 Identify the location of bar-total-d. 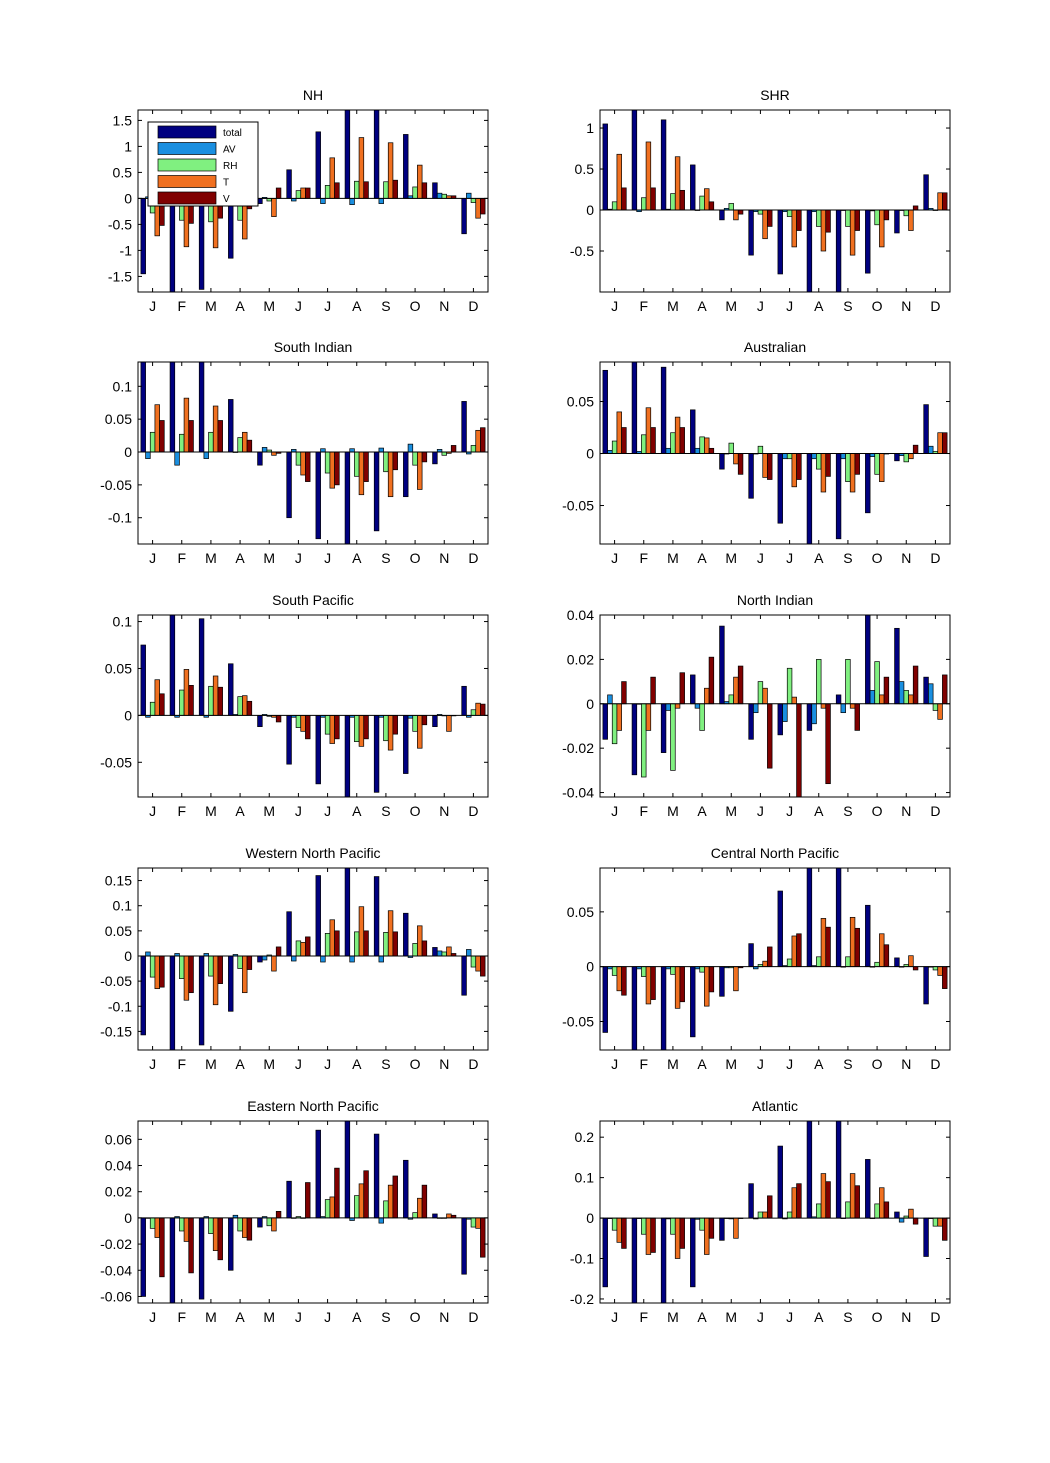
(464, 1246).